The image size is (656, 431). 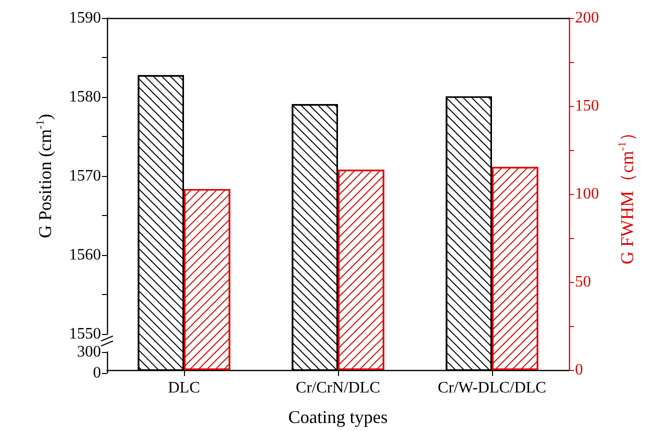 What do you see at coordinates (587, 18) in the screenshot?
I see `y2-tick-label: 200` at bounding box center [587, 18].